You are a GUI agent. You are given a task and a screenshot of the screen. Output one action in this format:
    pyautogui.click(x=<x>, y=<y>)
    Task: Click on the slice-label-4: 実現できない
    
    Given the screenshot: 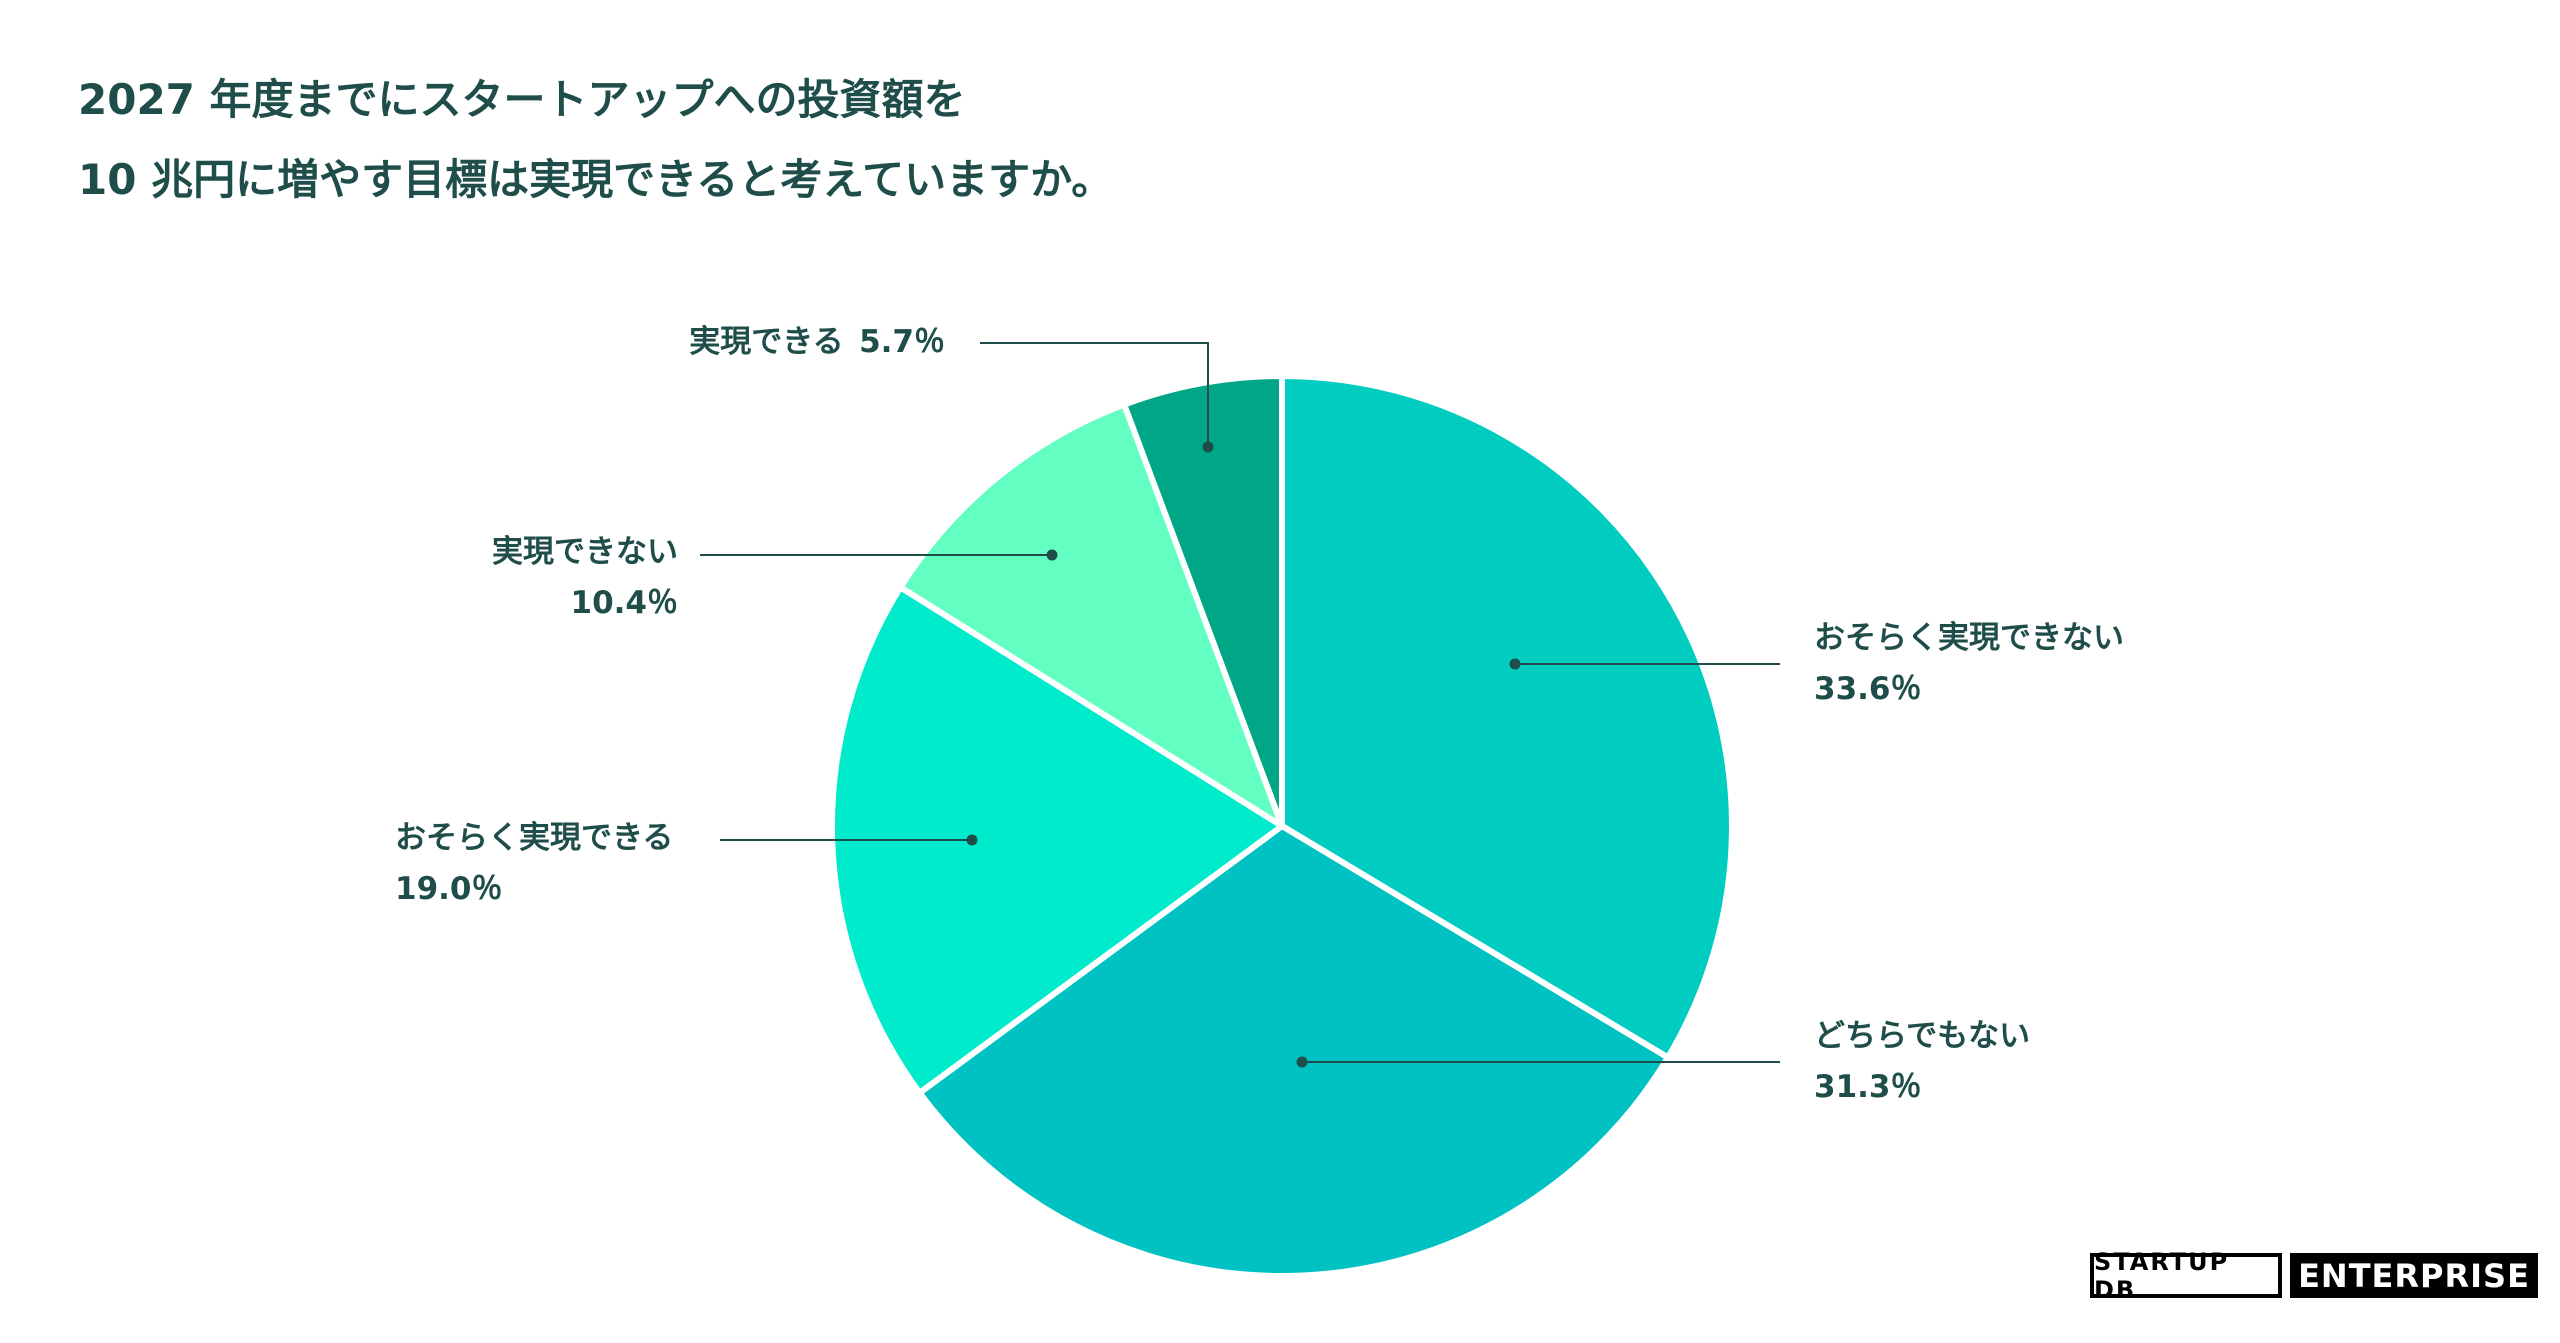 What is the action you would take?
    pyautogui.click(x=585, y=552)
    